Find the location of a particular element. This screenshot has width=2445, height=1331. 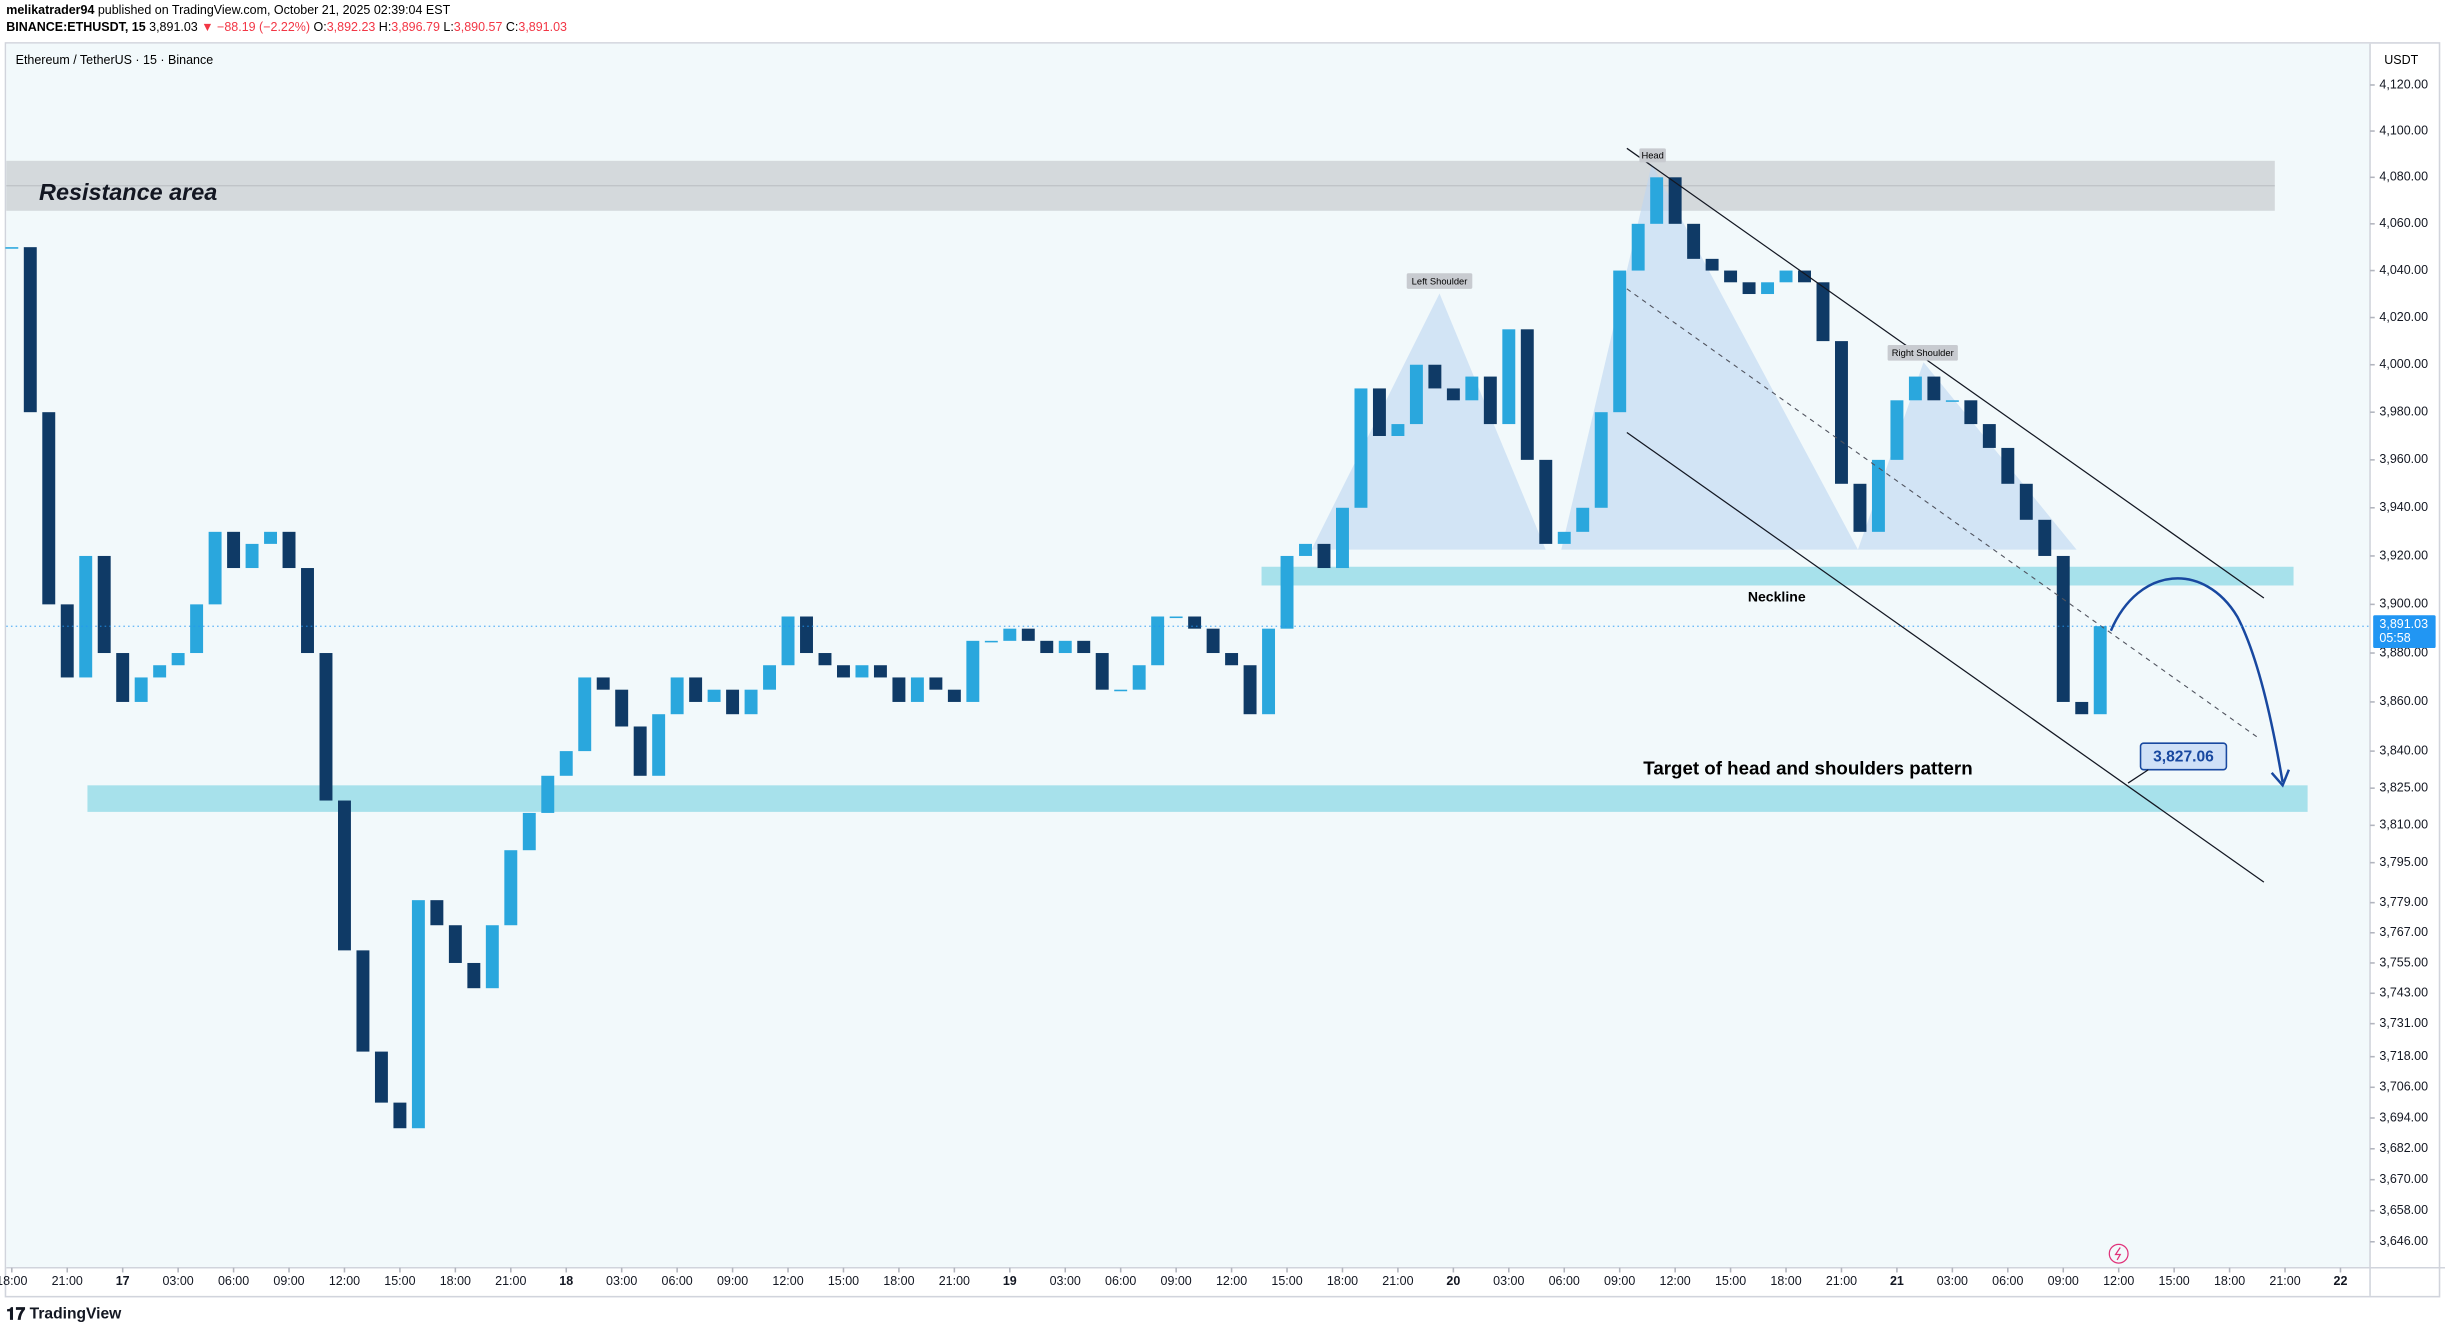

target-value: 3,827.06 is located at coordinates (2183, 756).